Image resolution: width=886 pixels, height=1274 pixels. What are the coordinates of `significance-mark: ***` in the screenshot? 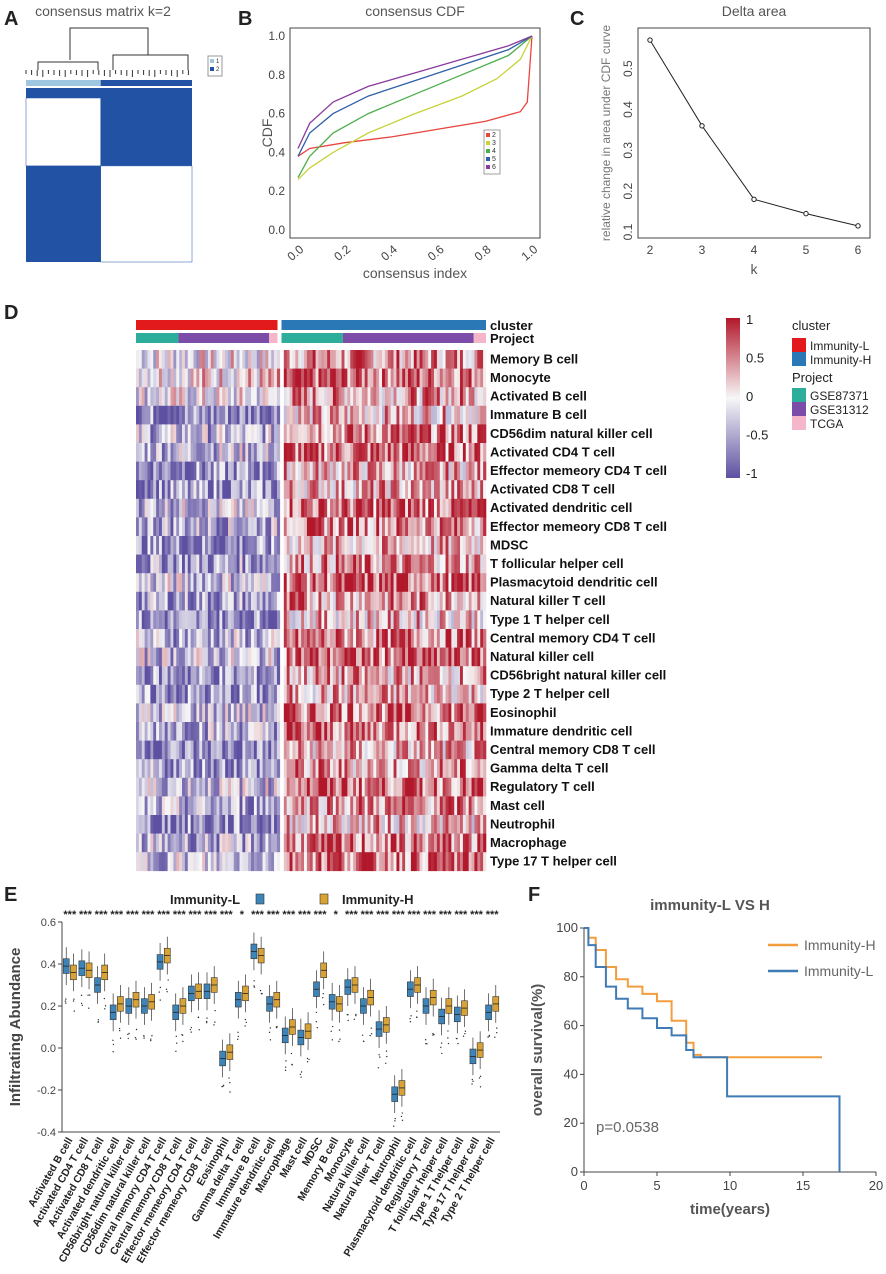 It's located at (258, 915).